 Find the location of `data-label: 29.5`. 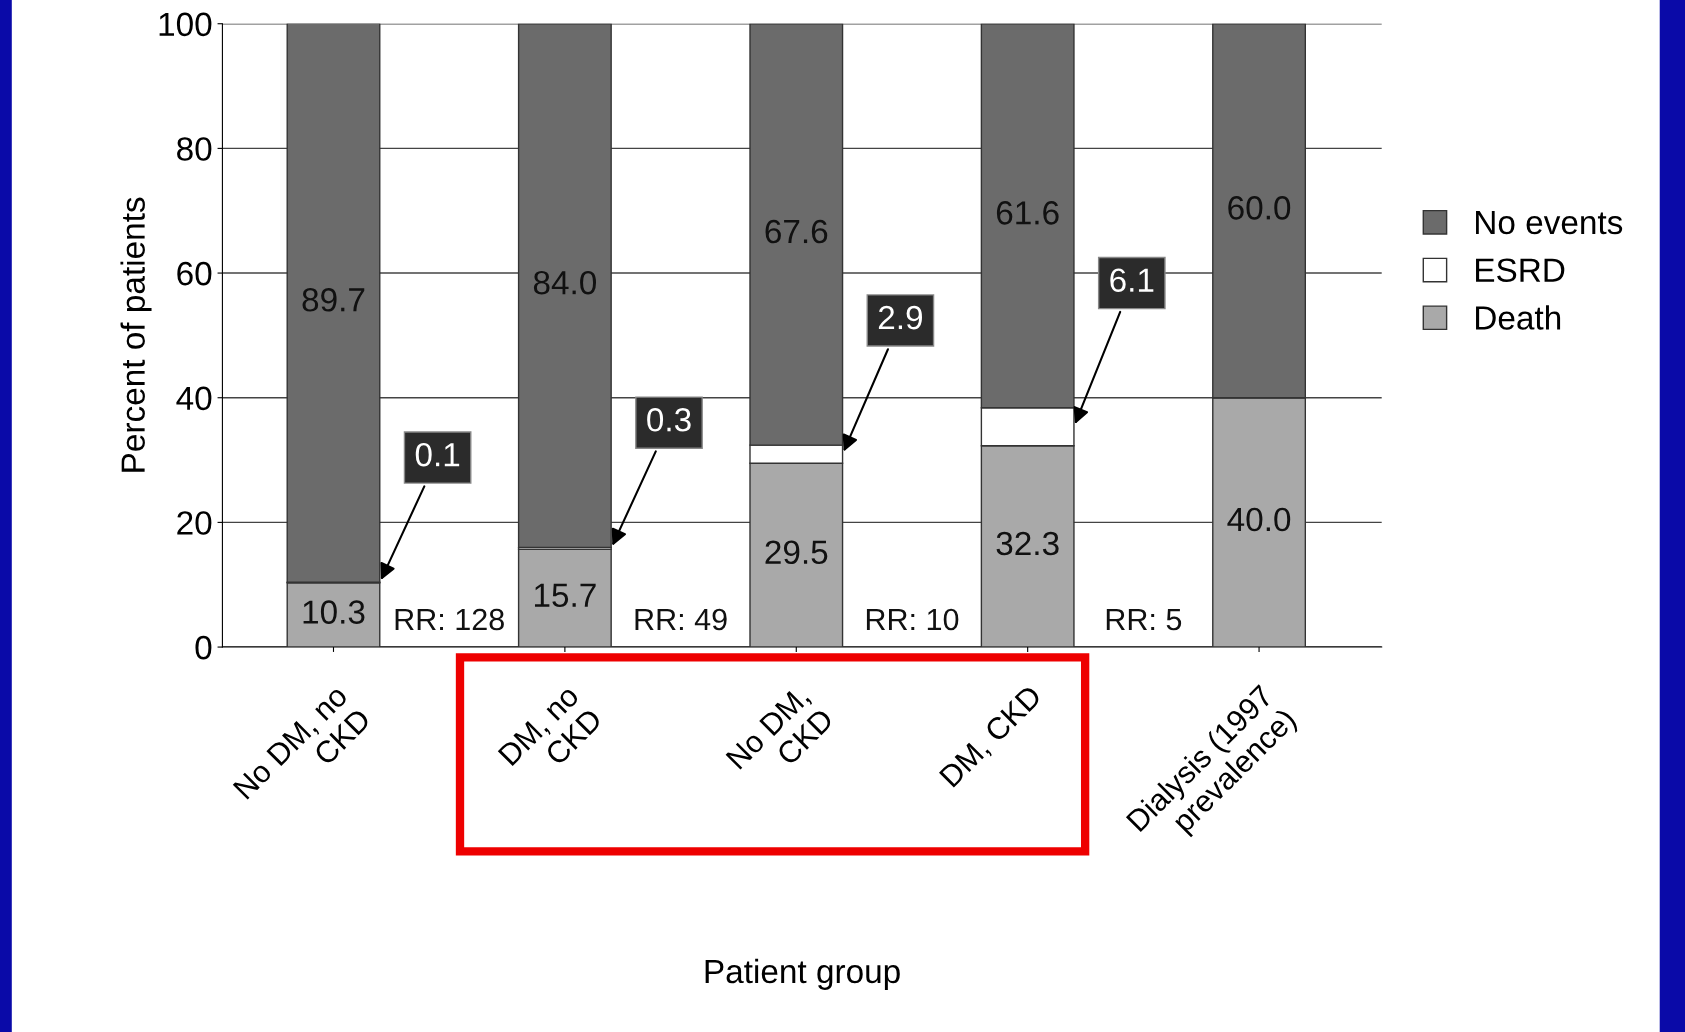

data-label: 29.5 is located at coordinates (796, 552).